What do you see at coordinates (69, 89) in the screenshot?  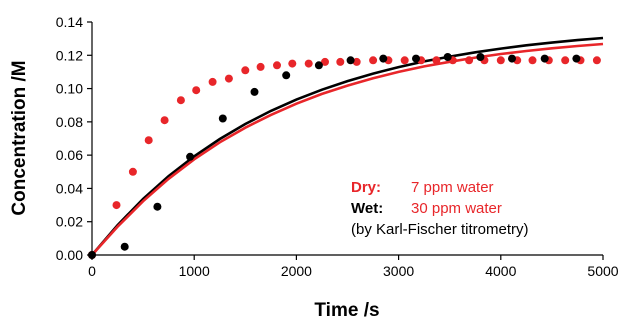 I see `y-tick-label: 0.10` at bounding box center [69, 89].